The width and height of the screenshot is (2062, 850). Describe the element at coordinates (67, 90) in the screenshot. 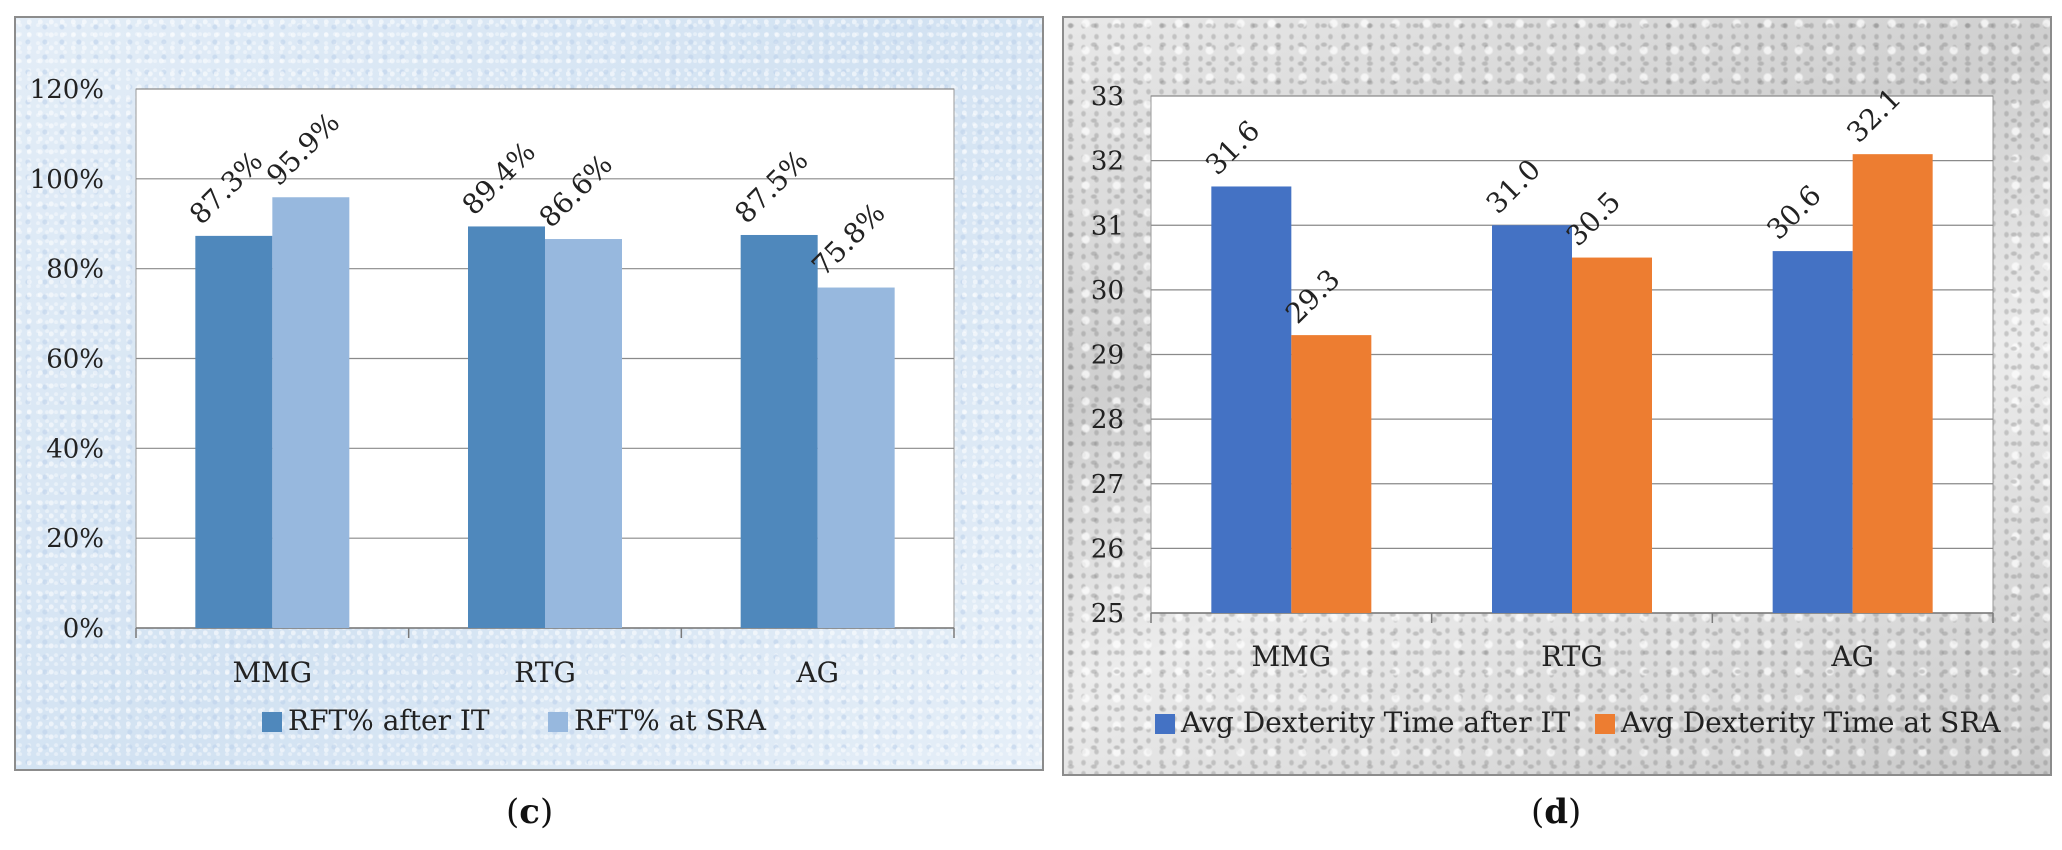

I see `y-tick-label-c: 120%` at that location.